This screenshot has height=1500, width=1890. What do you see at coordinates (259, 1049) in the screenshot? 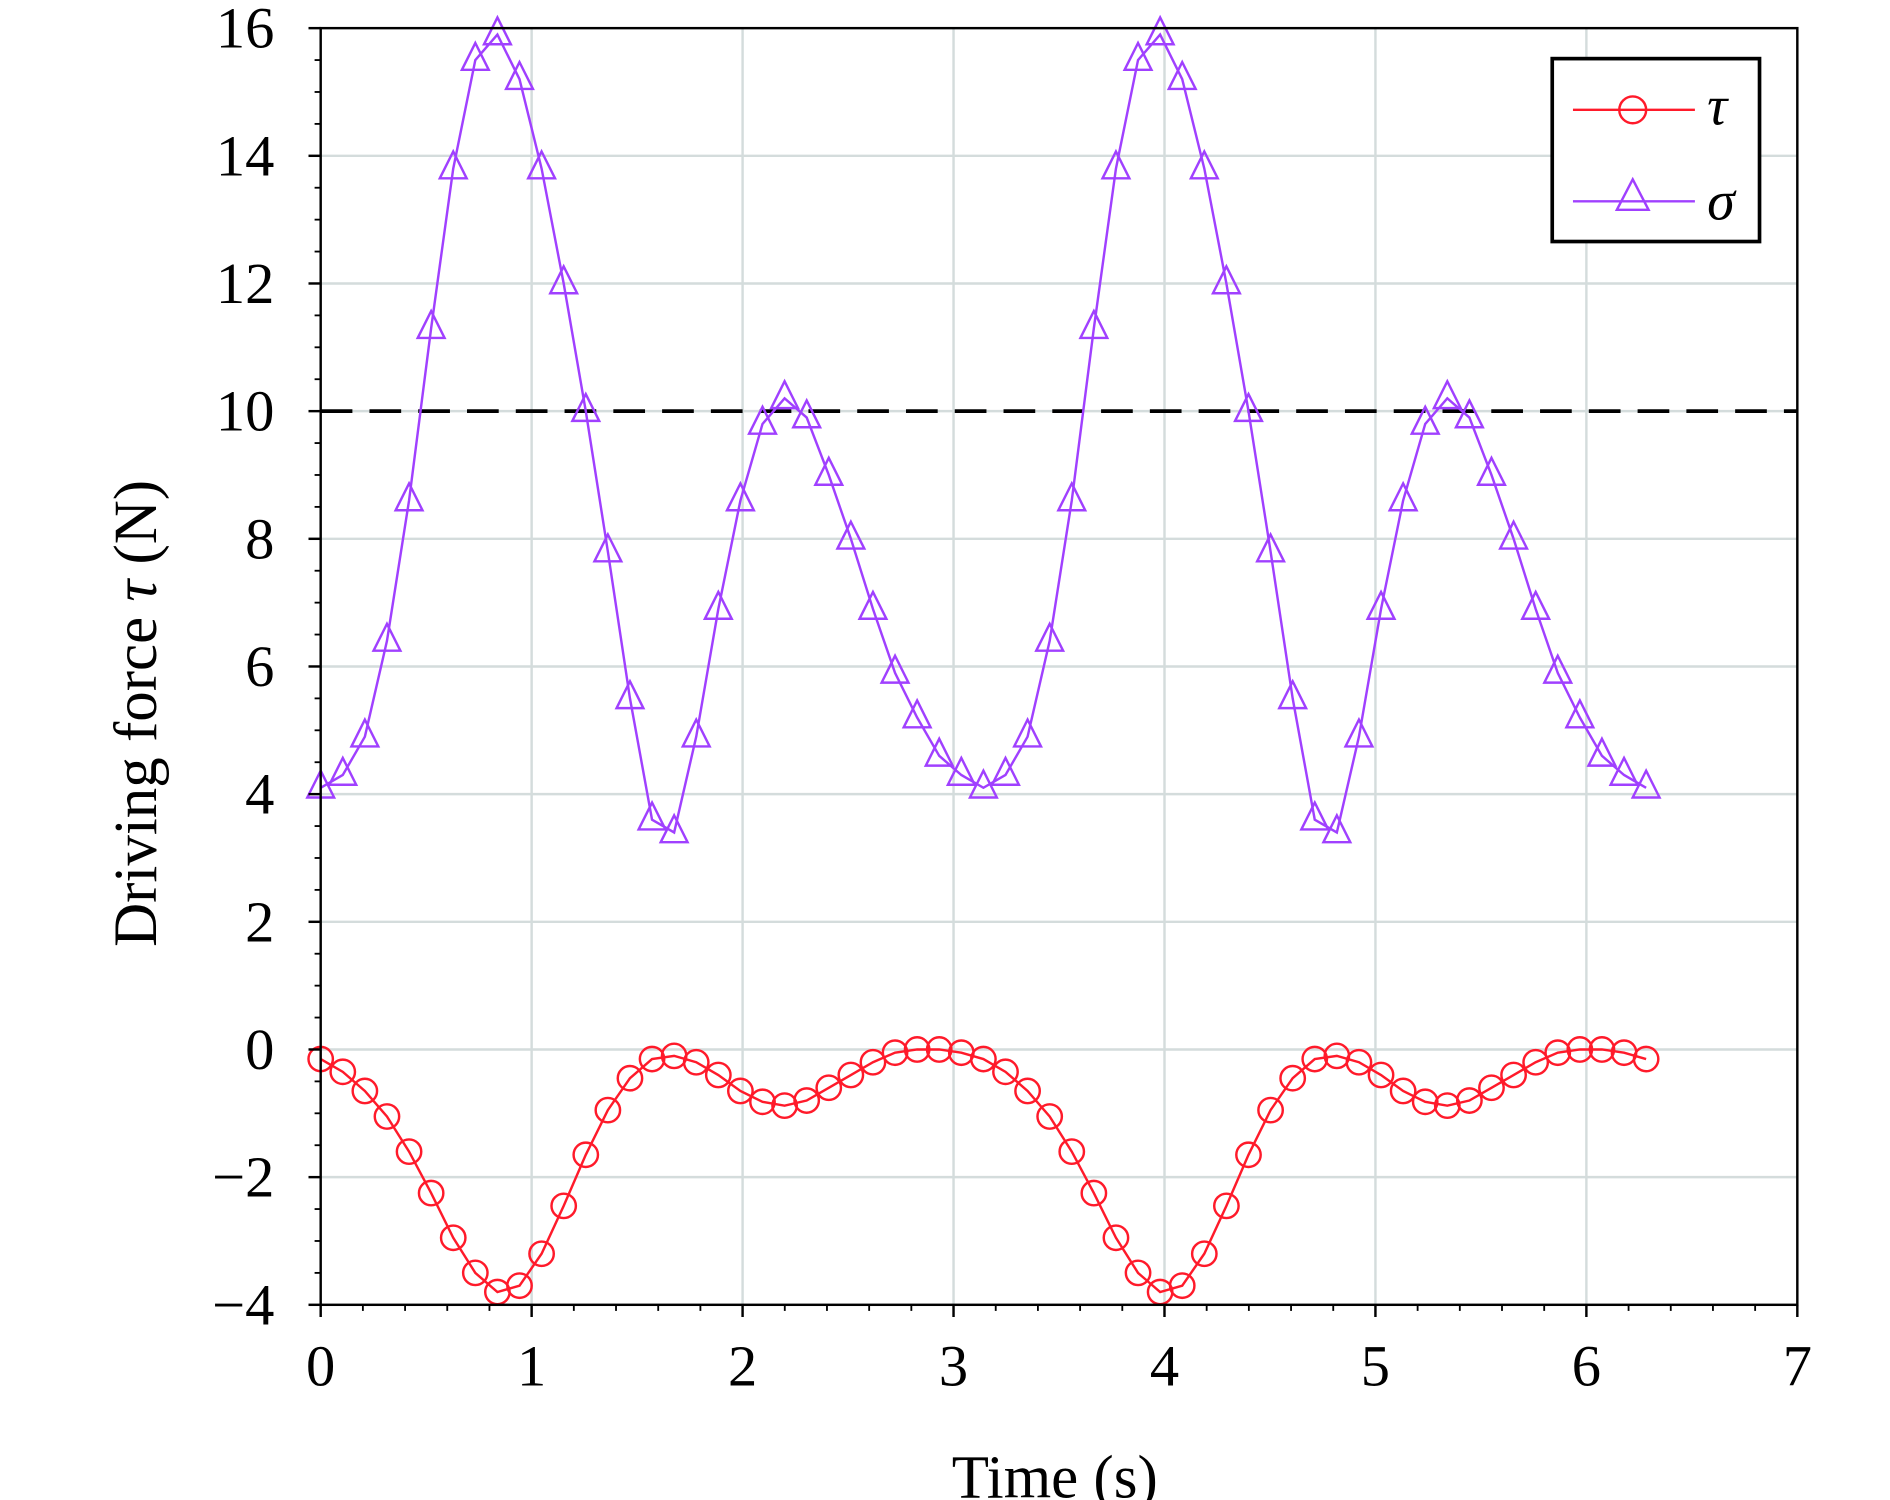
I see `y-tick-label: 0` at bounding box center [259, 1049].